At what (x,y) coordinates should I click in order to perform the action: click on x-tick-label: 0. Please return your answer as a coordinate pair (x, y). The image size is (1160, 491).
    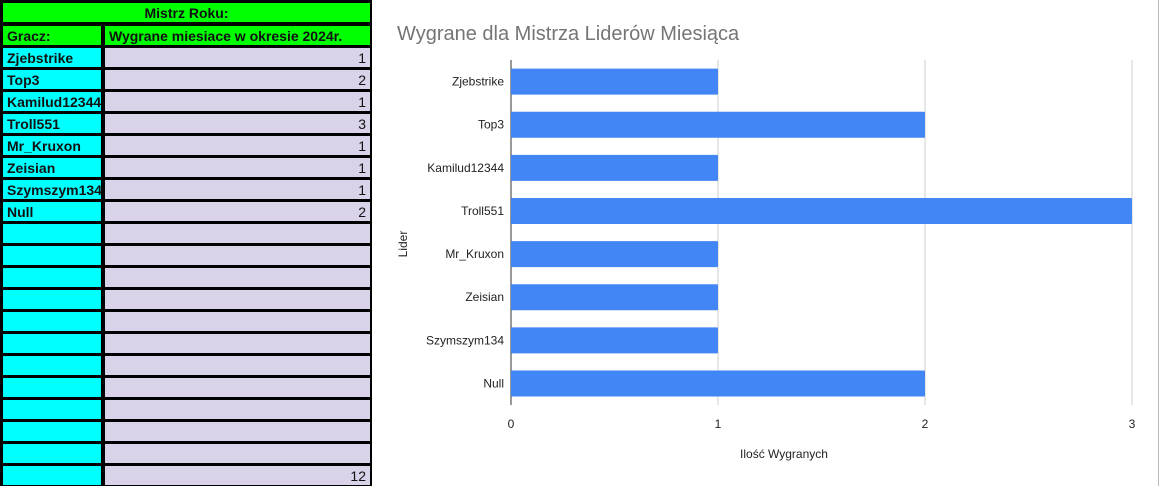
    Looking at the image, I should click on (511, 424).